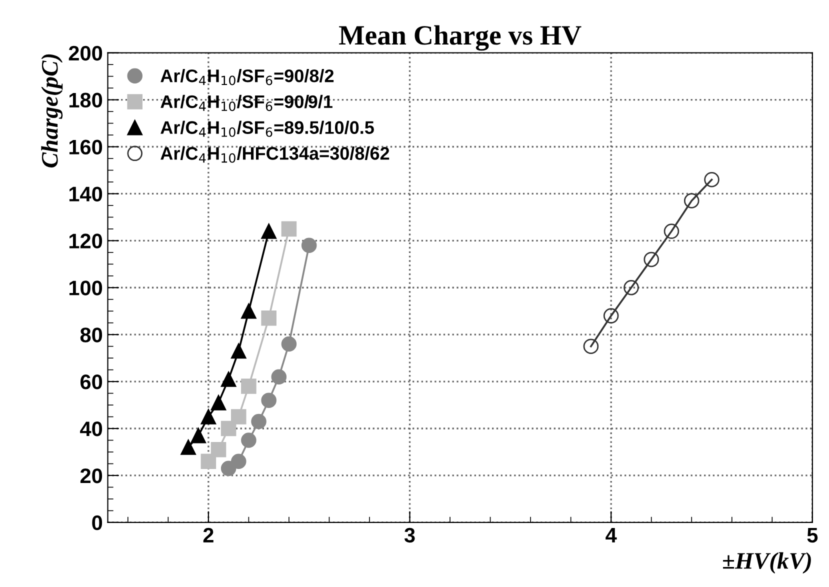  What do you see at coordinates (91, 429) in the screenshot?
I see `y-tick-label: 40` at bounding box center [91, 429].